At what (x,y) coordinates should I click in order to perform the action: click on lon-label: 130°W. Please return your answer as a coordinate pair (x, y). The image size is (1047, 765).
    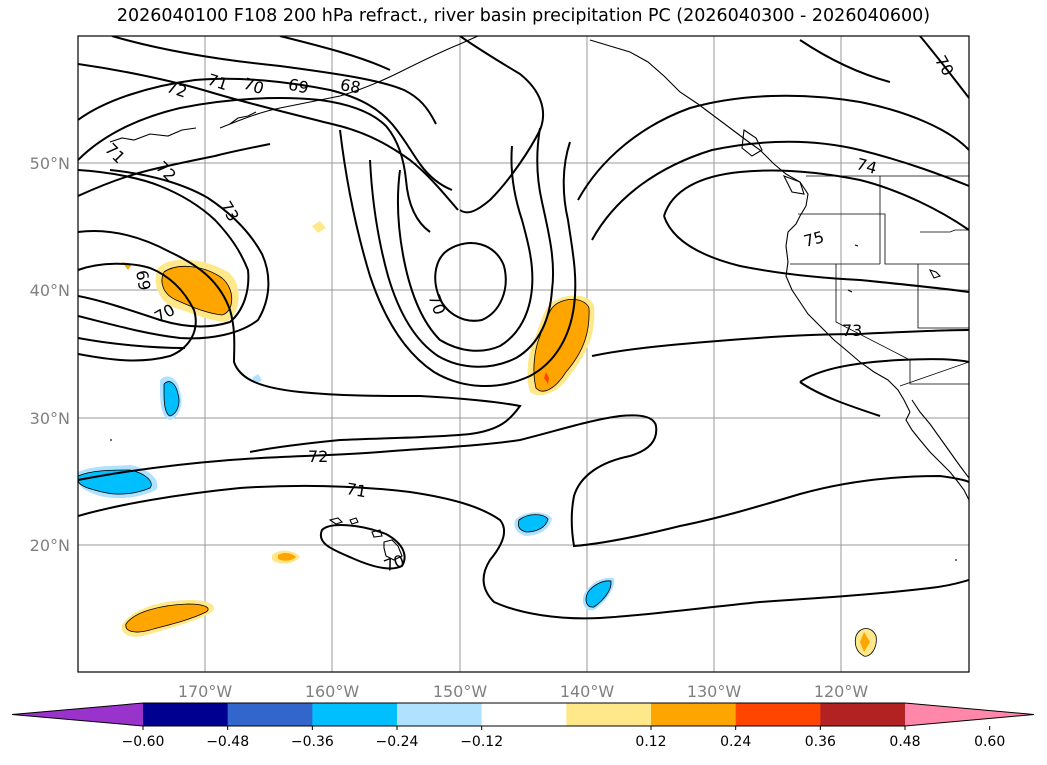
    Looking at the image, I should click on (714, 691).